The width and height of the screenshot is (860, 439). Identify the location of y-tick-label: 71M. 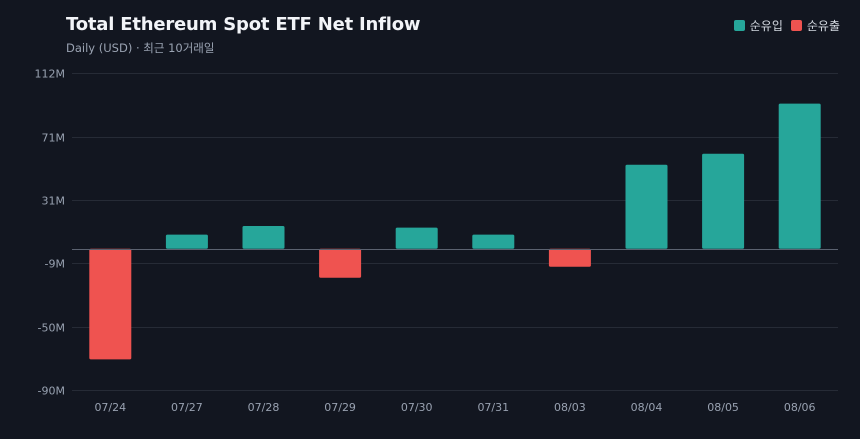
(54, 138).